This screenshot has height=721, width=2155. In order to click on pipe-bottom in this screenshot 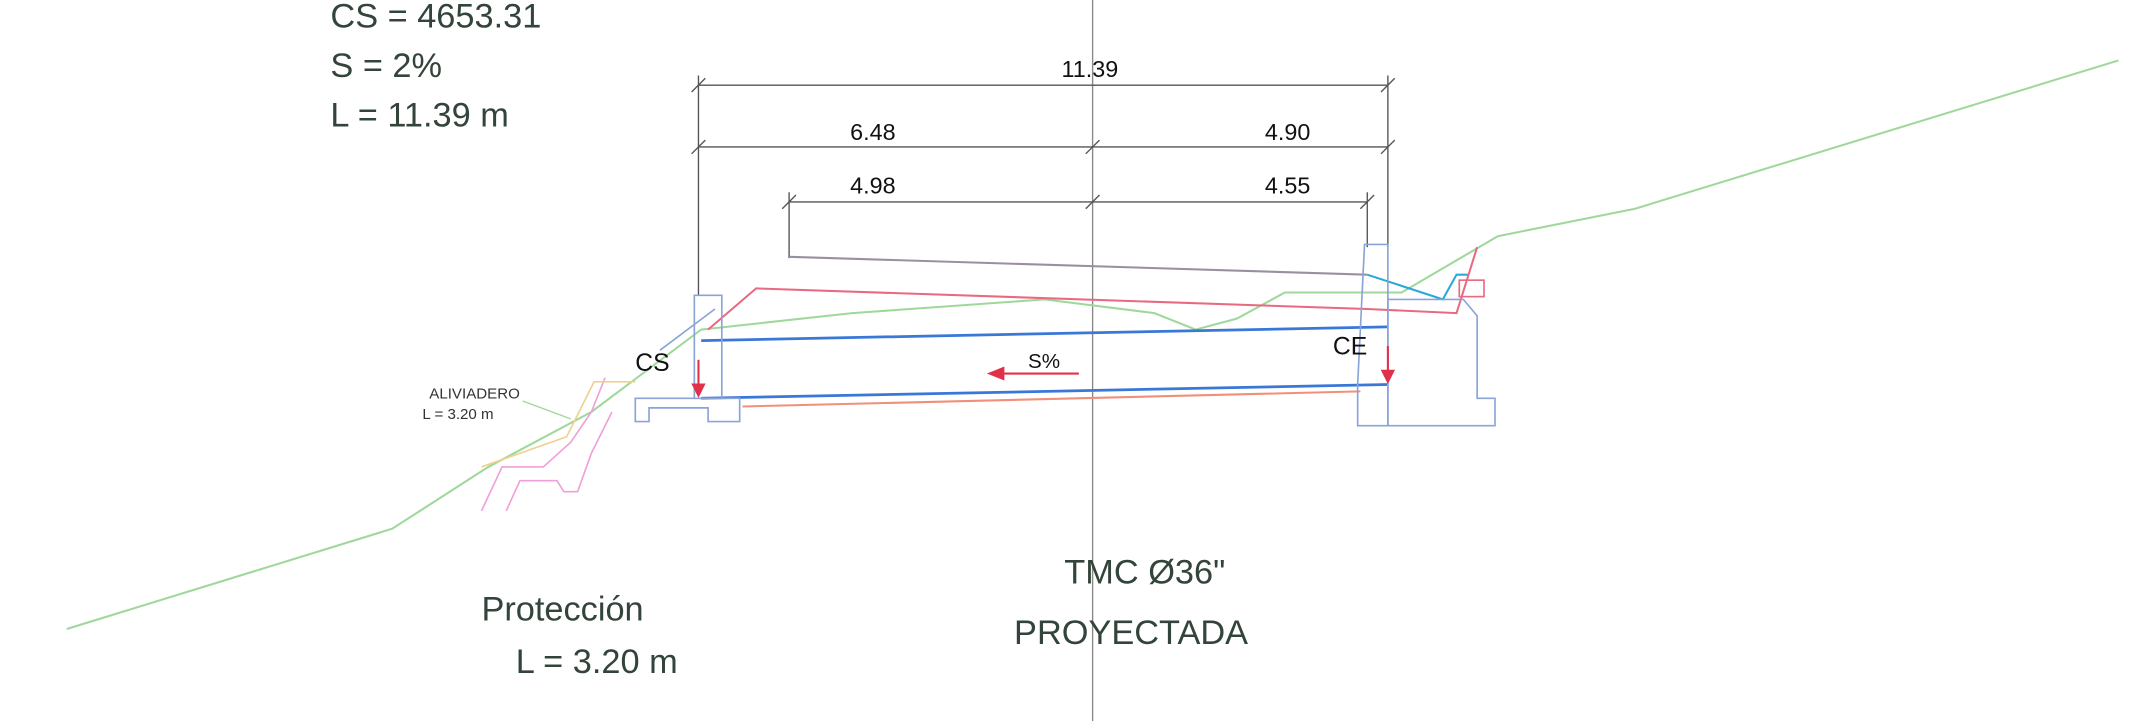, I will do `click(1044, 391)`.